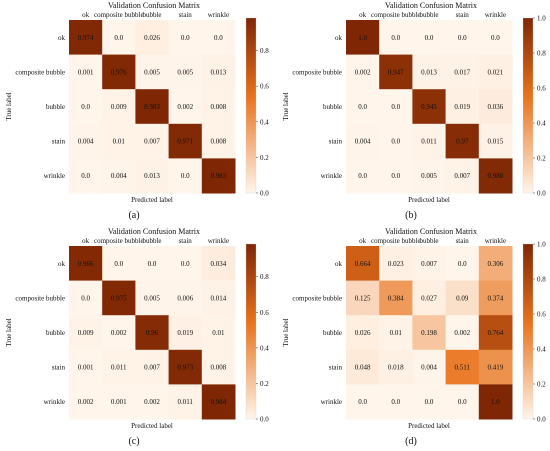 The image size is (550, 451). Describe the element at coordinates (185, 142) in the screenshot. I see `cell-value-label: 0.971` at that location.